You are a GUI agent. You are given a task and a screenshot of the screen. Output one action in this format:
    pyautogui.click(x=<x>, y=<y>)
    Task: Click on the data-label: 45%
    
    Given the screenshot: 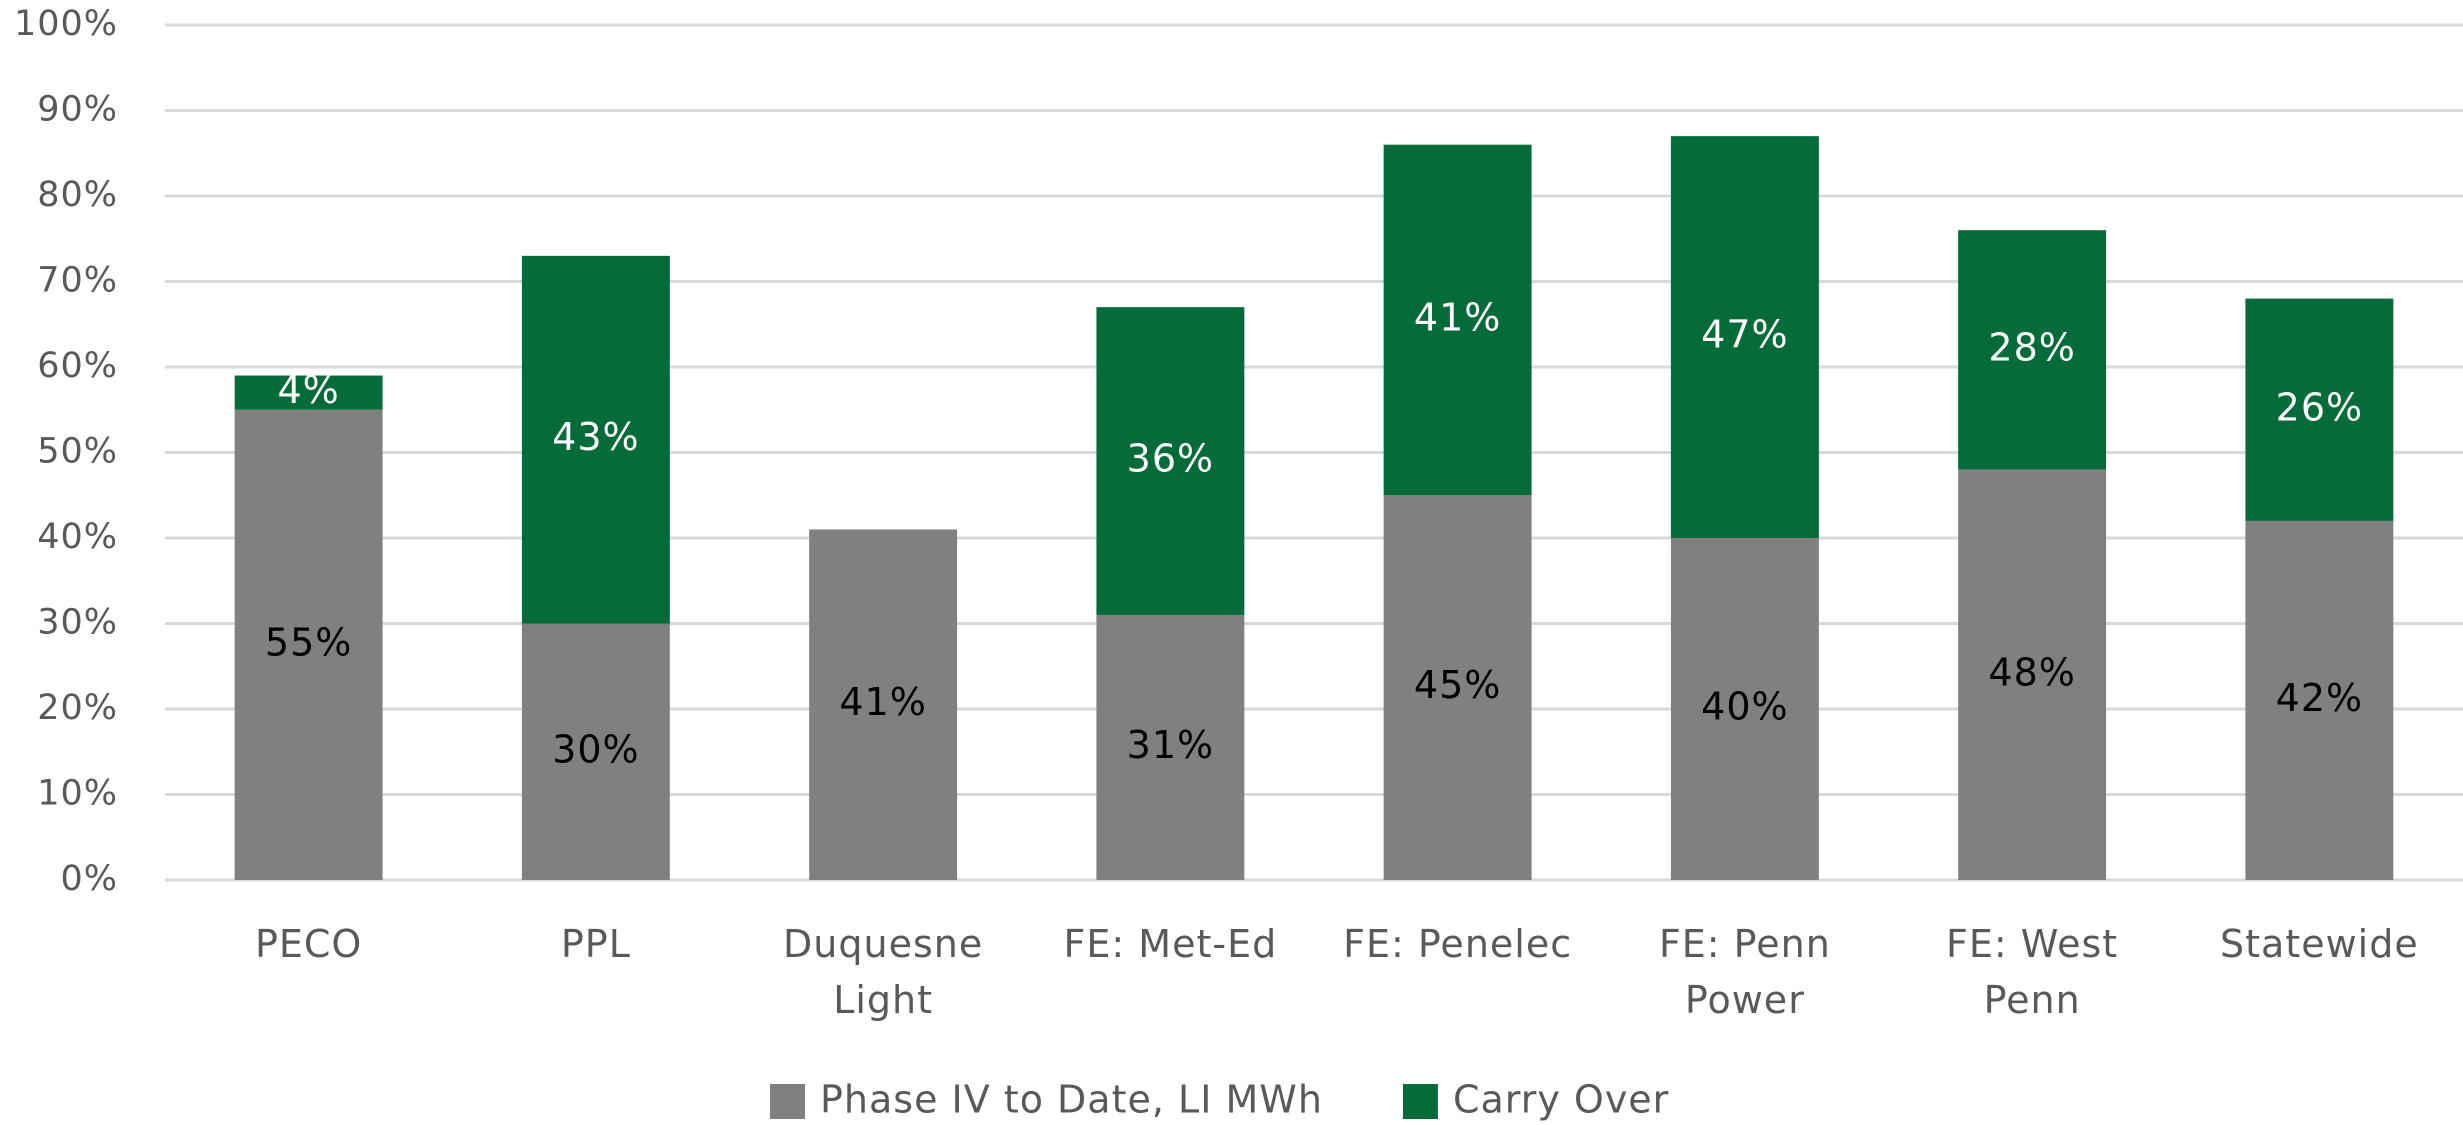 What is the action you would take?
    pyautogui.click(x=1457, y=685)
    